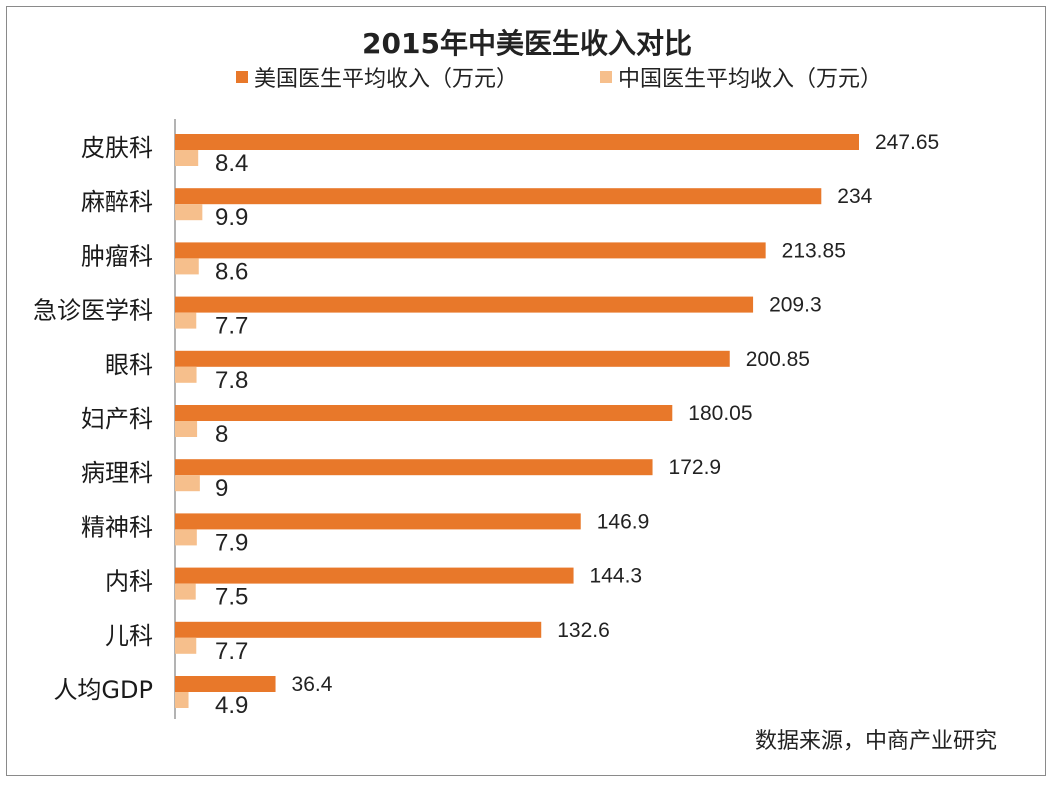 The image size is (1056, 786). What do you see at coordinates (231, 380) in the screenshot?
I see `data-label-cn: 7.8` at bounding box center [231, 380].